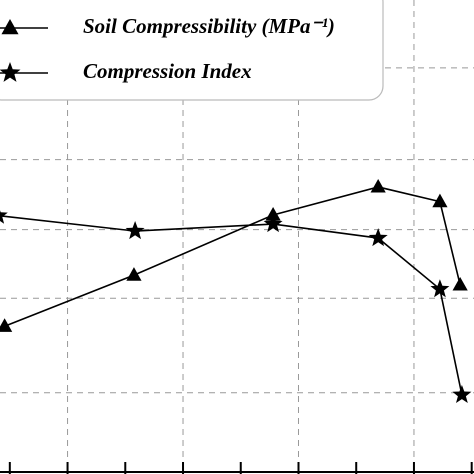 This screenshot has width=474, height=474. Describe the element at coordinates (167, 71) in the screenshot. I see `legend-label: Compression Index` at that location.